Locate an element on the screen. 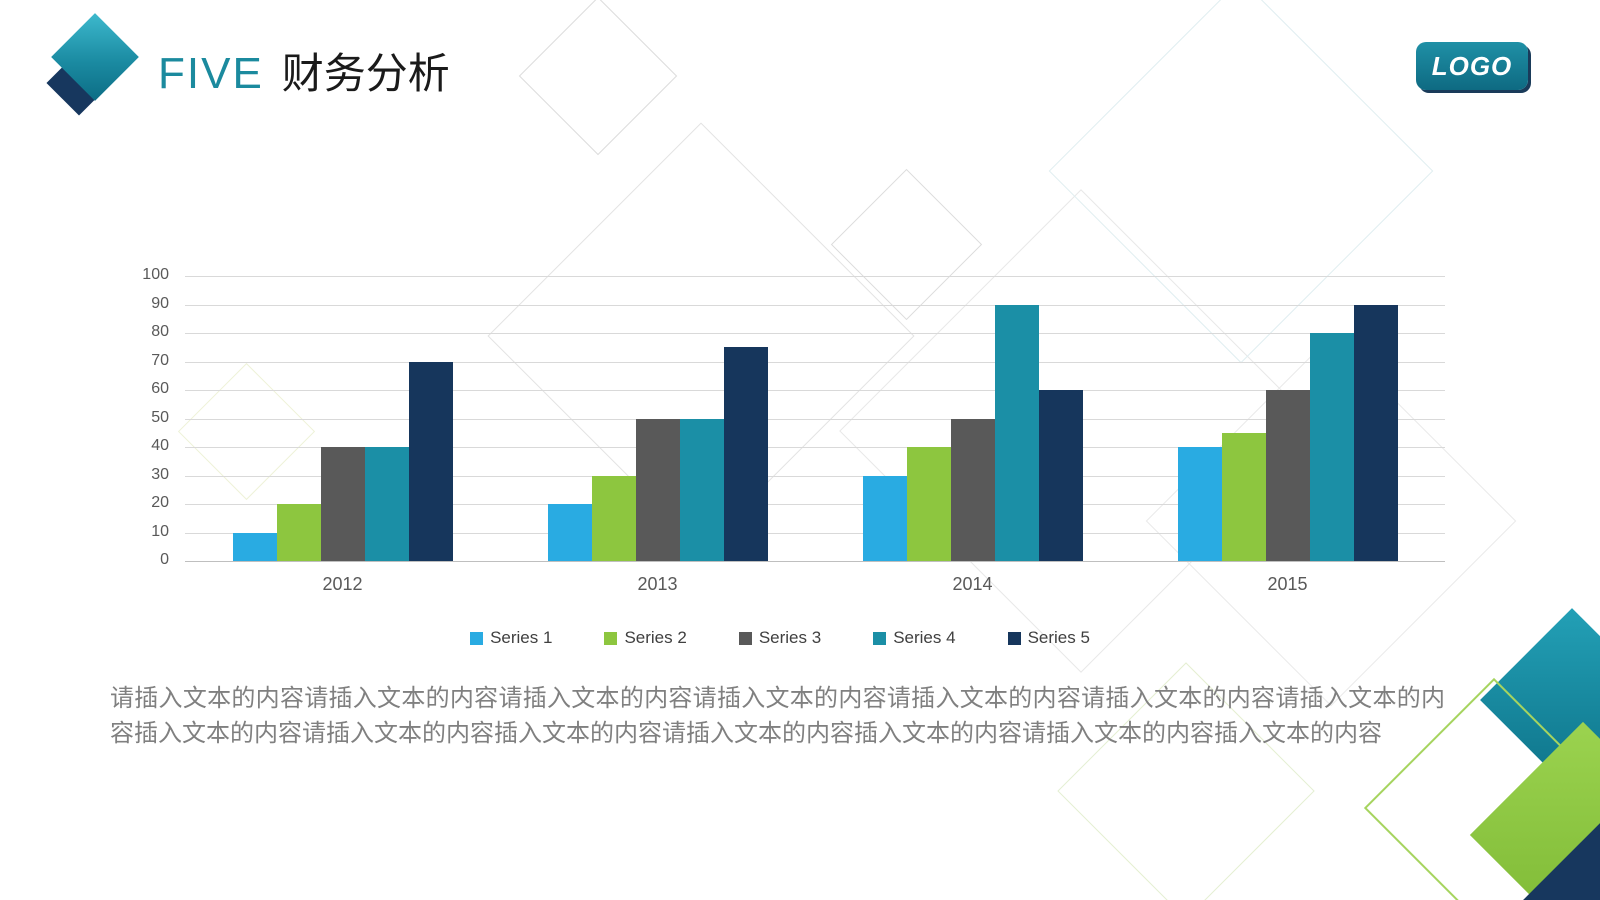  bar-series-2-2014 is located at coordinates (928, 504).